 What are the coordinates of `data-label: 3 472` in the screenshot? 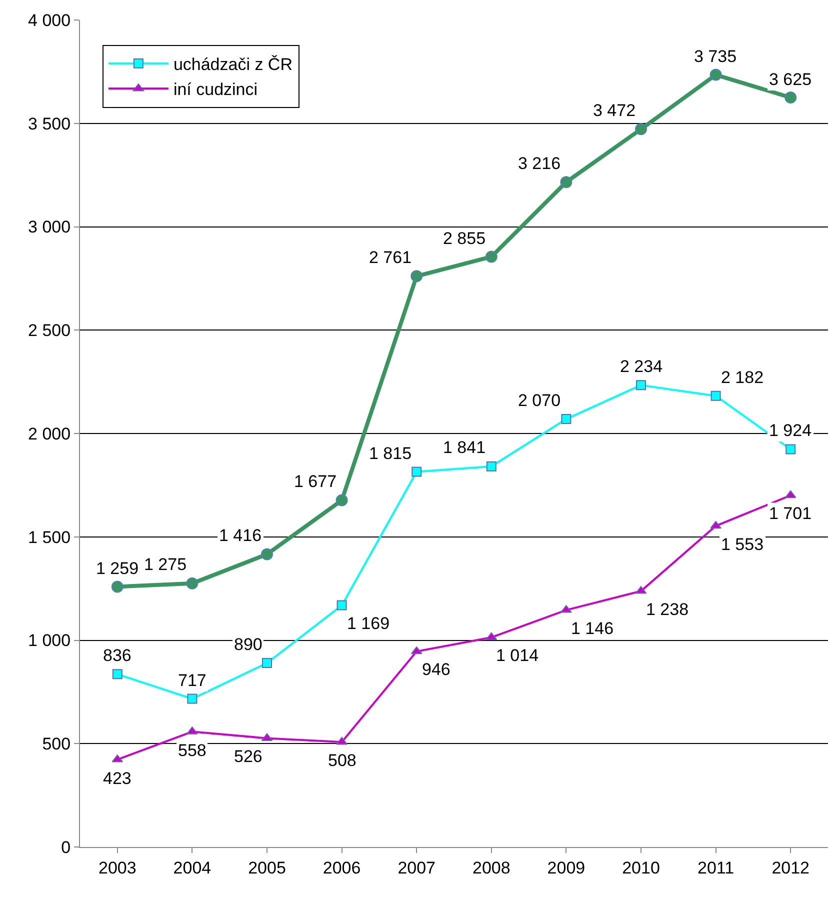 It's located at (614, 110).